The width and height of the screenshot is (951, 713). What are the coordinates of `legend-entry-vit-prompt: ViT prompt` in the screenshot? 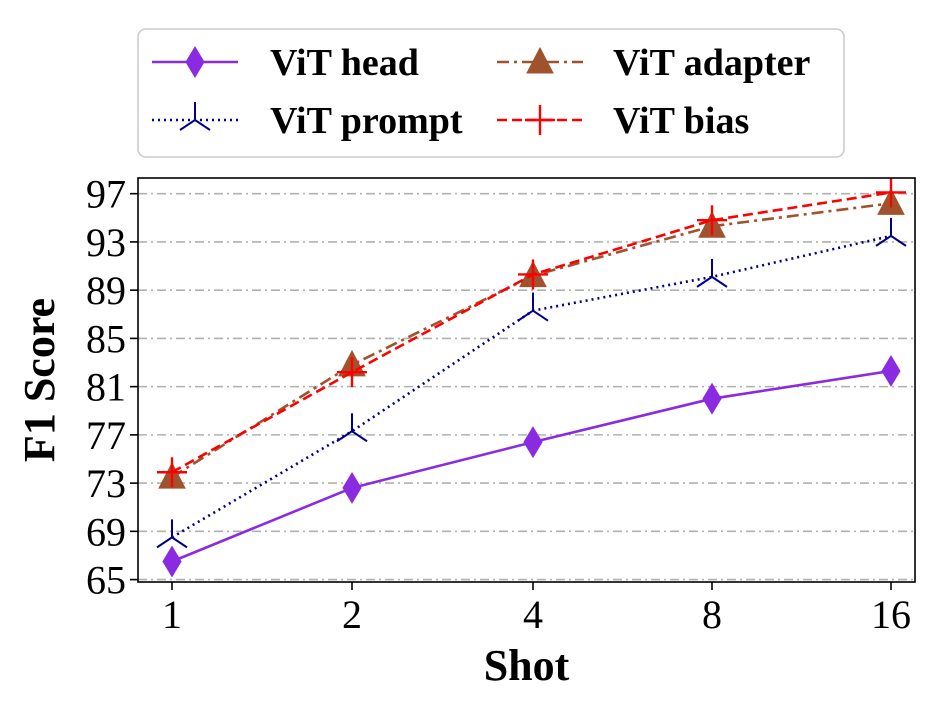 It's located at (307, 121).